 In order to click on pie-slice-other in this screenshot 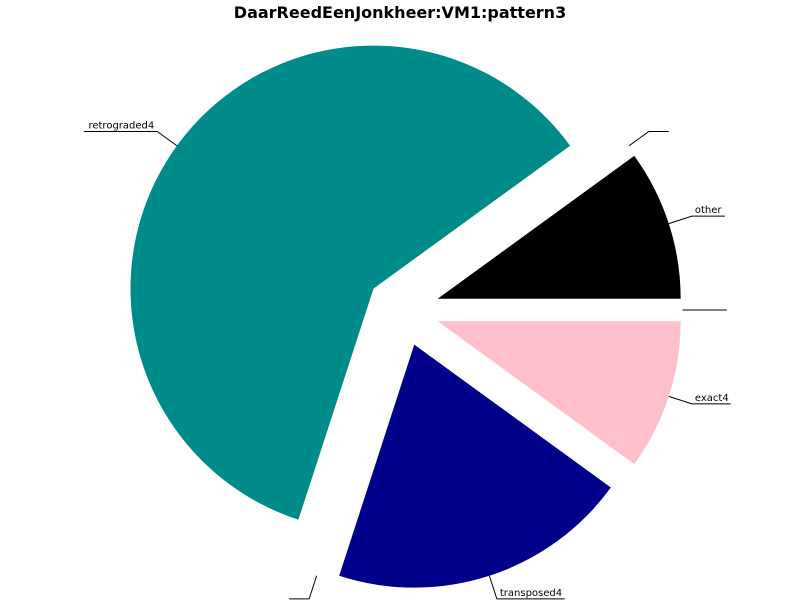, I will do `click(559, 227)`.